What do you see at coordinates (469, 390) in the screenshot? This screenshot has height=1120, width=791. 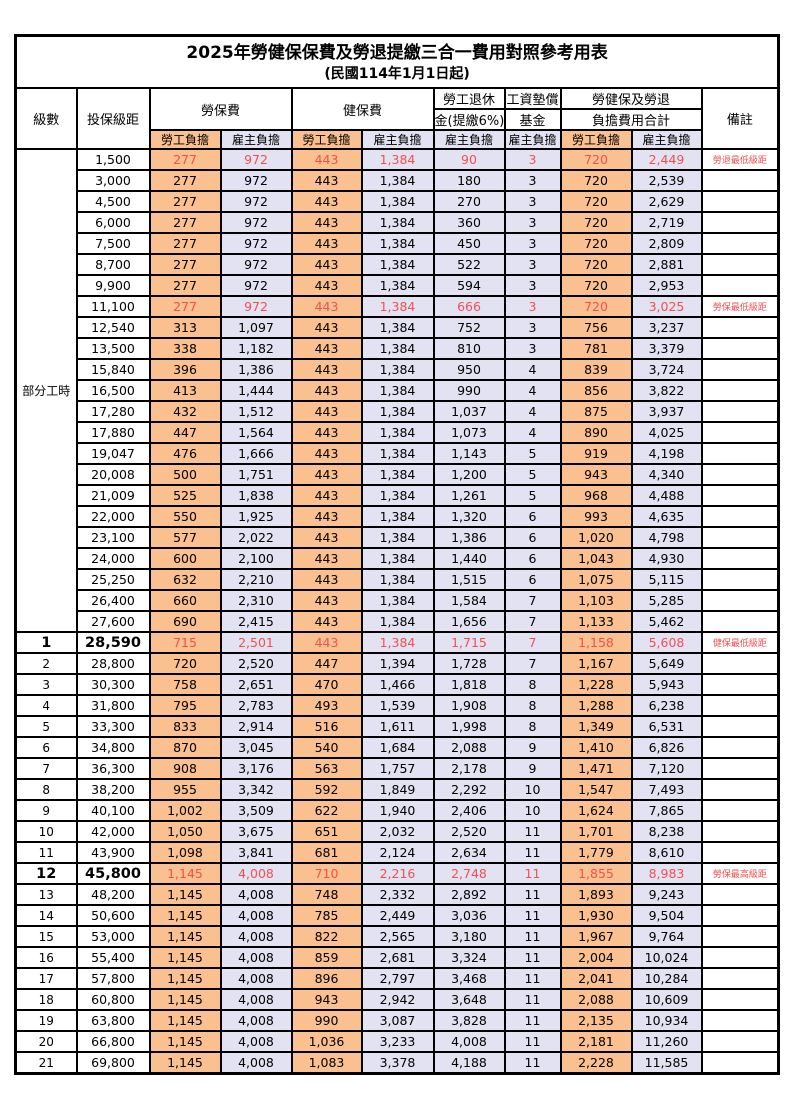 I see `cell-pension-employer: 990` at bounding box center [469, 390].